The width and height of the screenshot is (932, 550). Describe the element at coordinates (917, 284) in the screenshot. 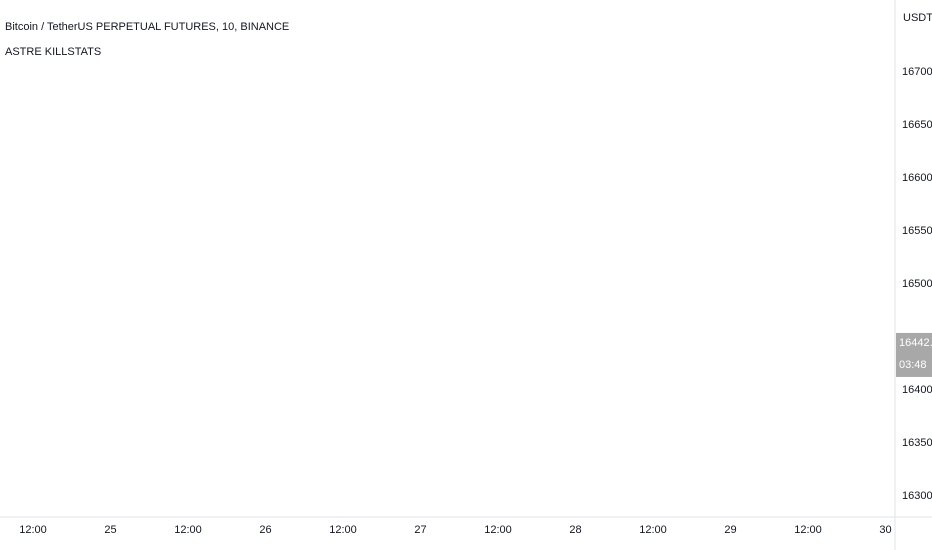

I see `price-tick-label: 16500.0` at that location.